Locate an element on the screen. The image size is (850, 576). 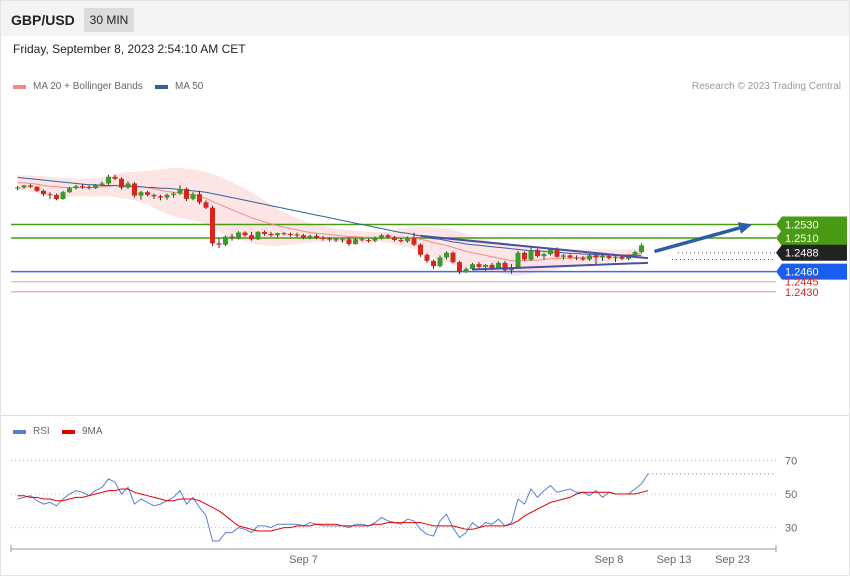
triangle-upper-line is located at coordinates (534, 247).